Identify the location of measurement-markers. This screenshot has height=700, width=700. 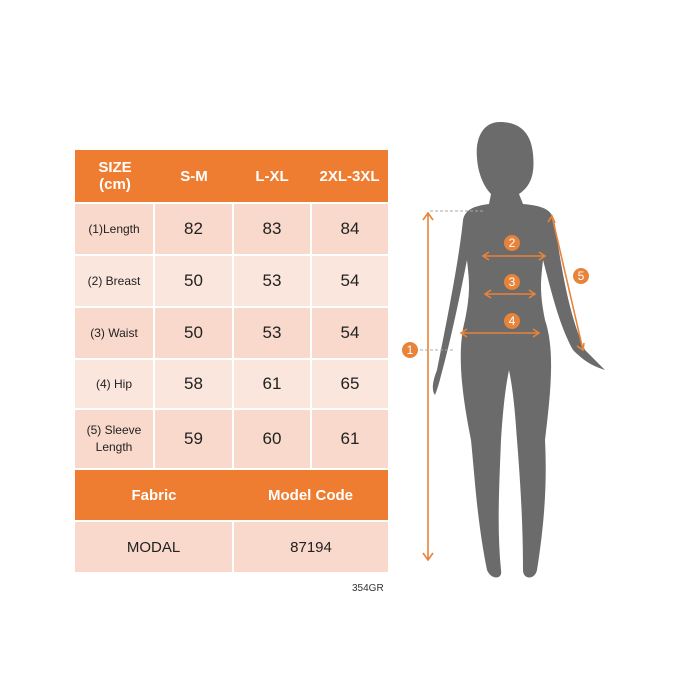
(495, 296).